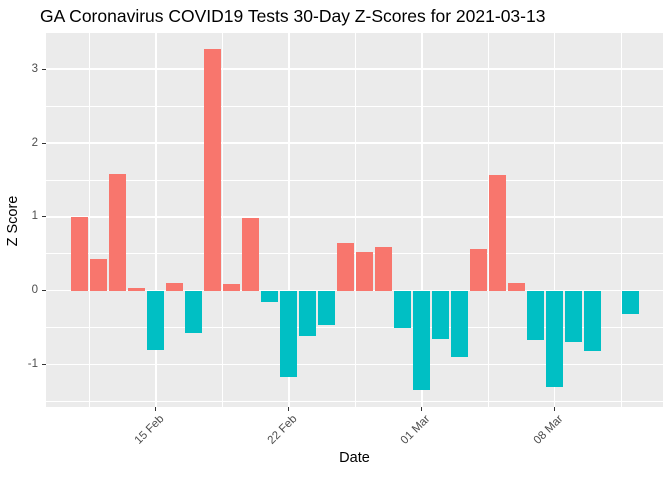 This screenshot has height=480, width=672. What do you see at coordinates (327, 307) in the screenshot?
I see `bar-24-feb` at bounding box center [327, 307].